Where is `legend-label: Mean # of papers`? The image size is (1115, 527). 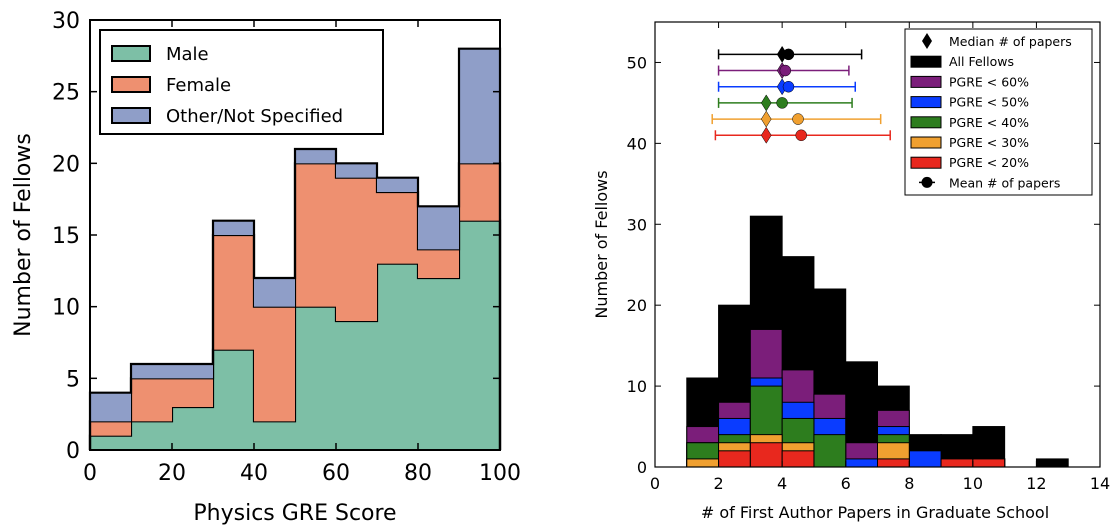
legend-label: Mean # of papers is located at coordinates (1004, 182).